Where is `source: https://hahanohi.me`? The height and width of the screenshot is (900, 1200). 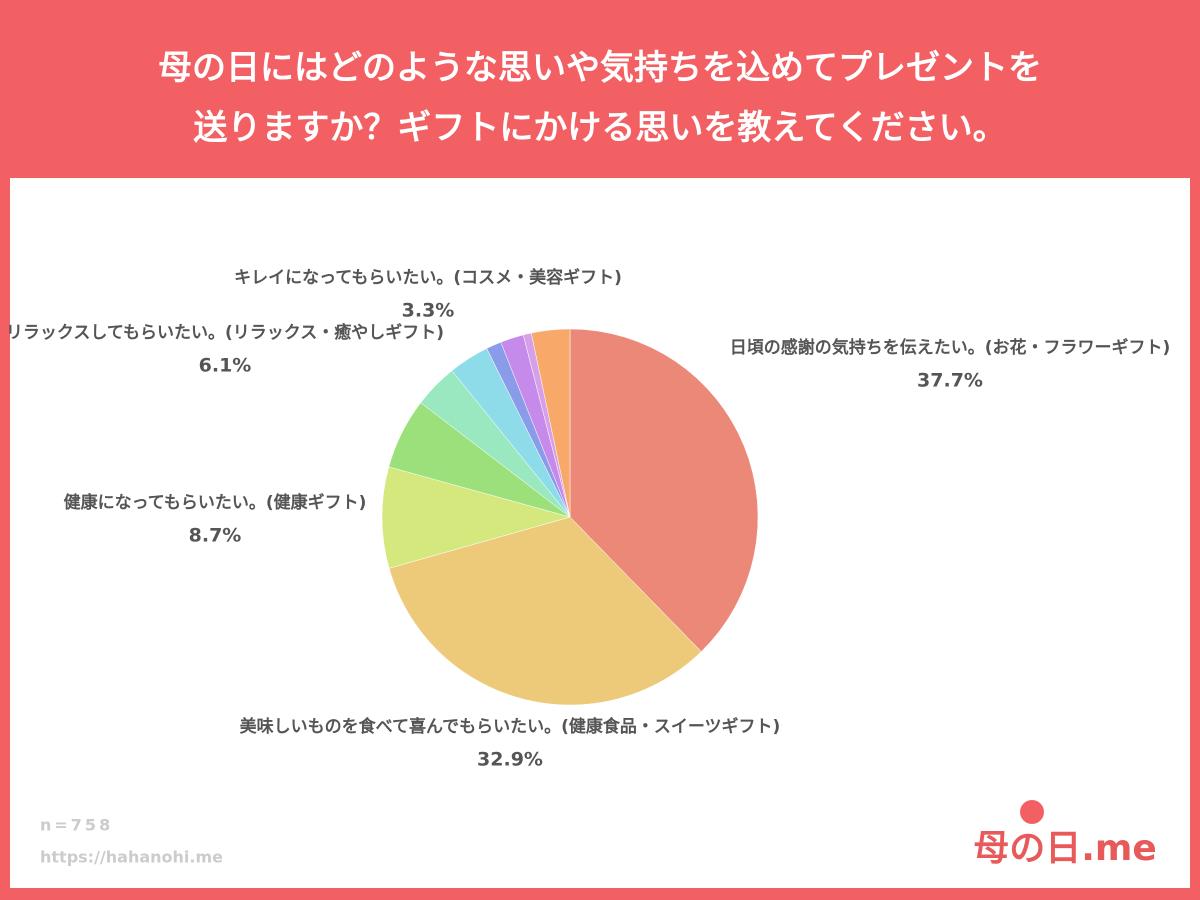 source: https://hahanohi.me is located at coordinates (131, 857).